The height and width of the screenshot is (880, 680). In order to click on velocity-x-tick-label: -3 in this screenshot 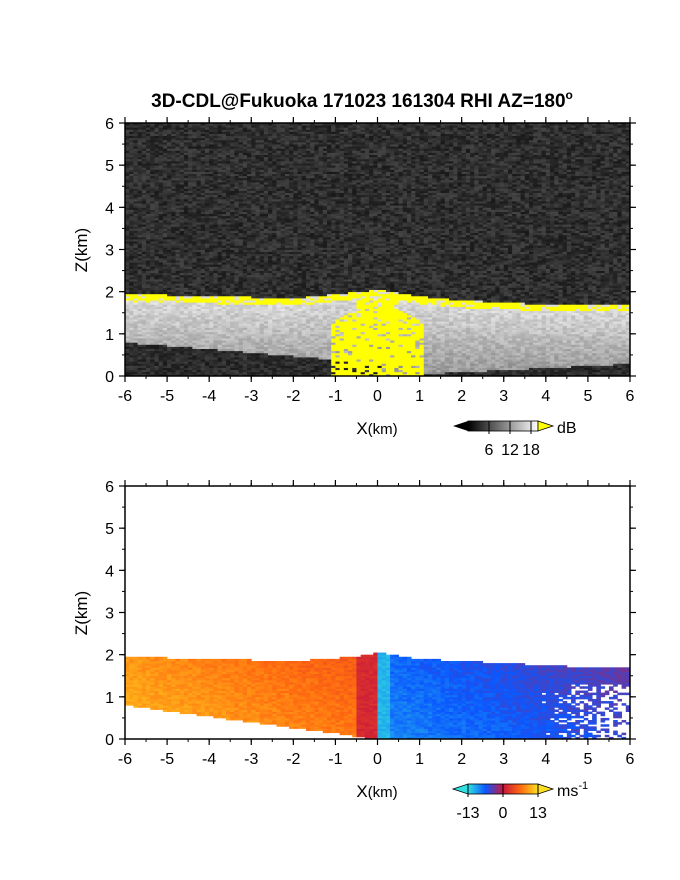, I will do `click(251, 759)`.